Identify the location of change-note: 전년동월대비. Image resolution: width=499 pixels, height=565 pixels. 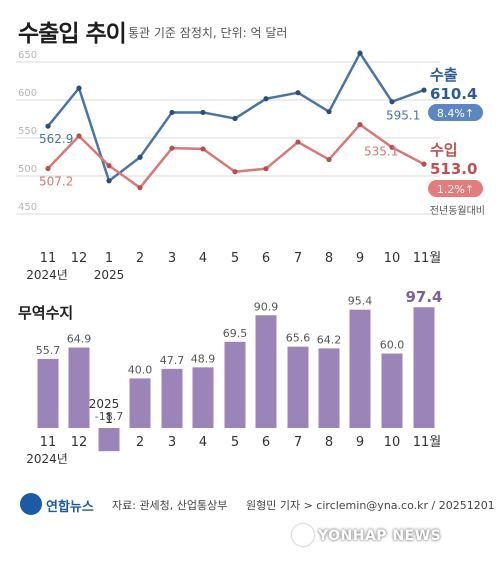
(457, 211).